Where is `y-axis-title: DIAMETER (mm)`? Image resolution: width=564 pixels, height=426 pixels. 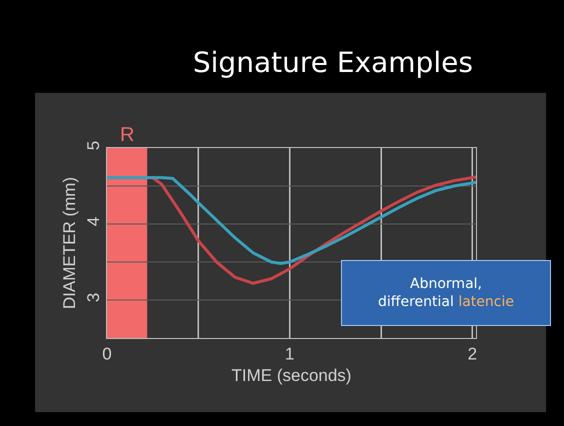 y-axis-title: DIAMETER (mm) is located at coordinates (69, 243).